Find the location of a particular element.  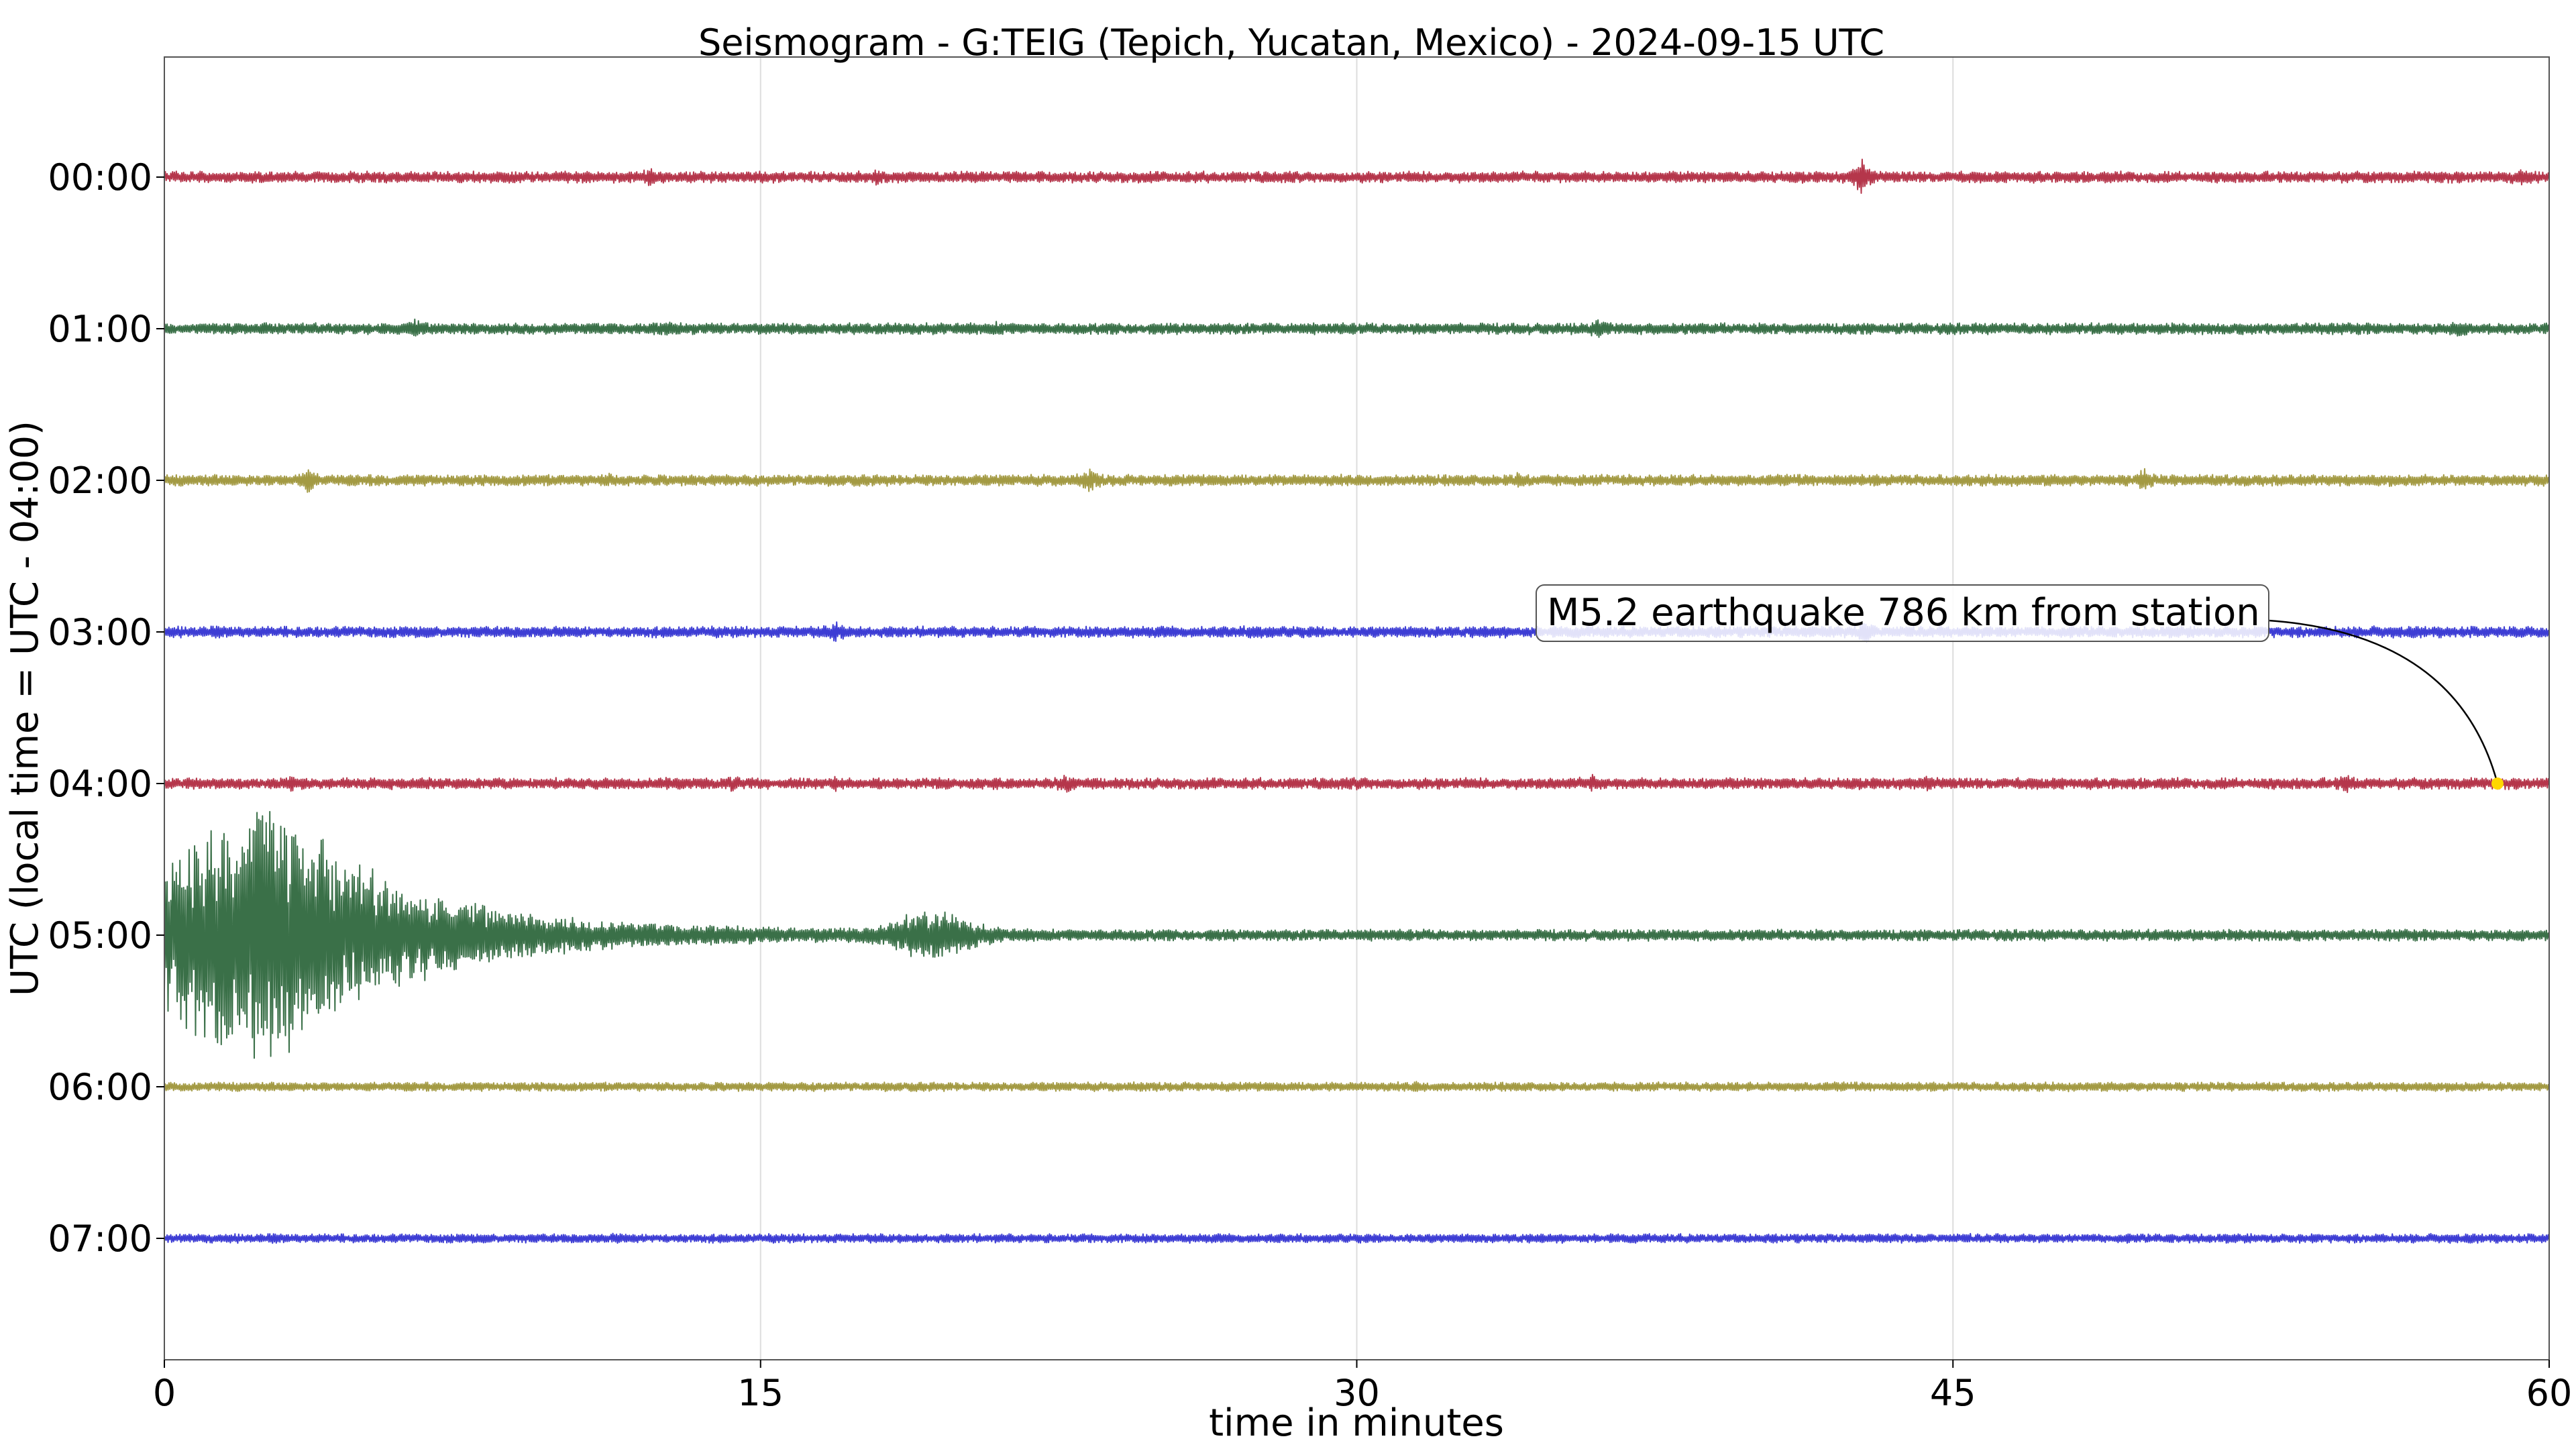

annotation-box is located at coordinates (1902, 613).